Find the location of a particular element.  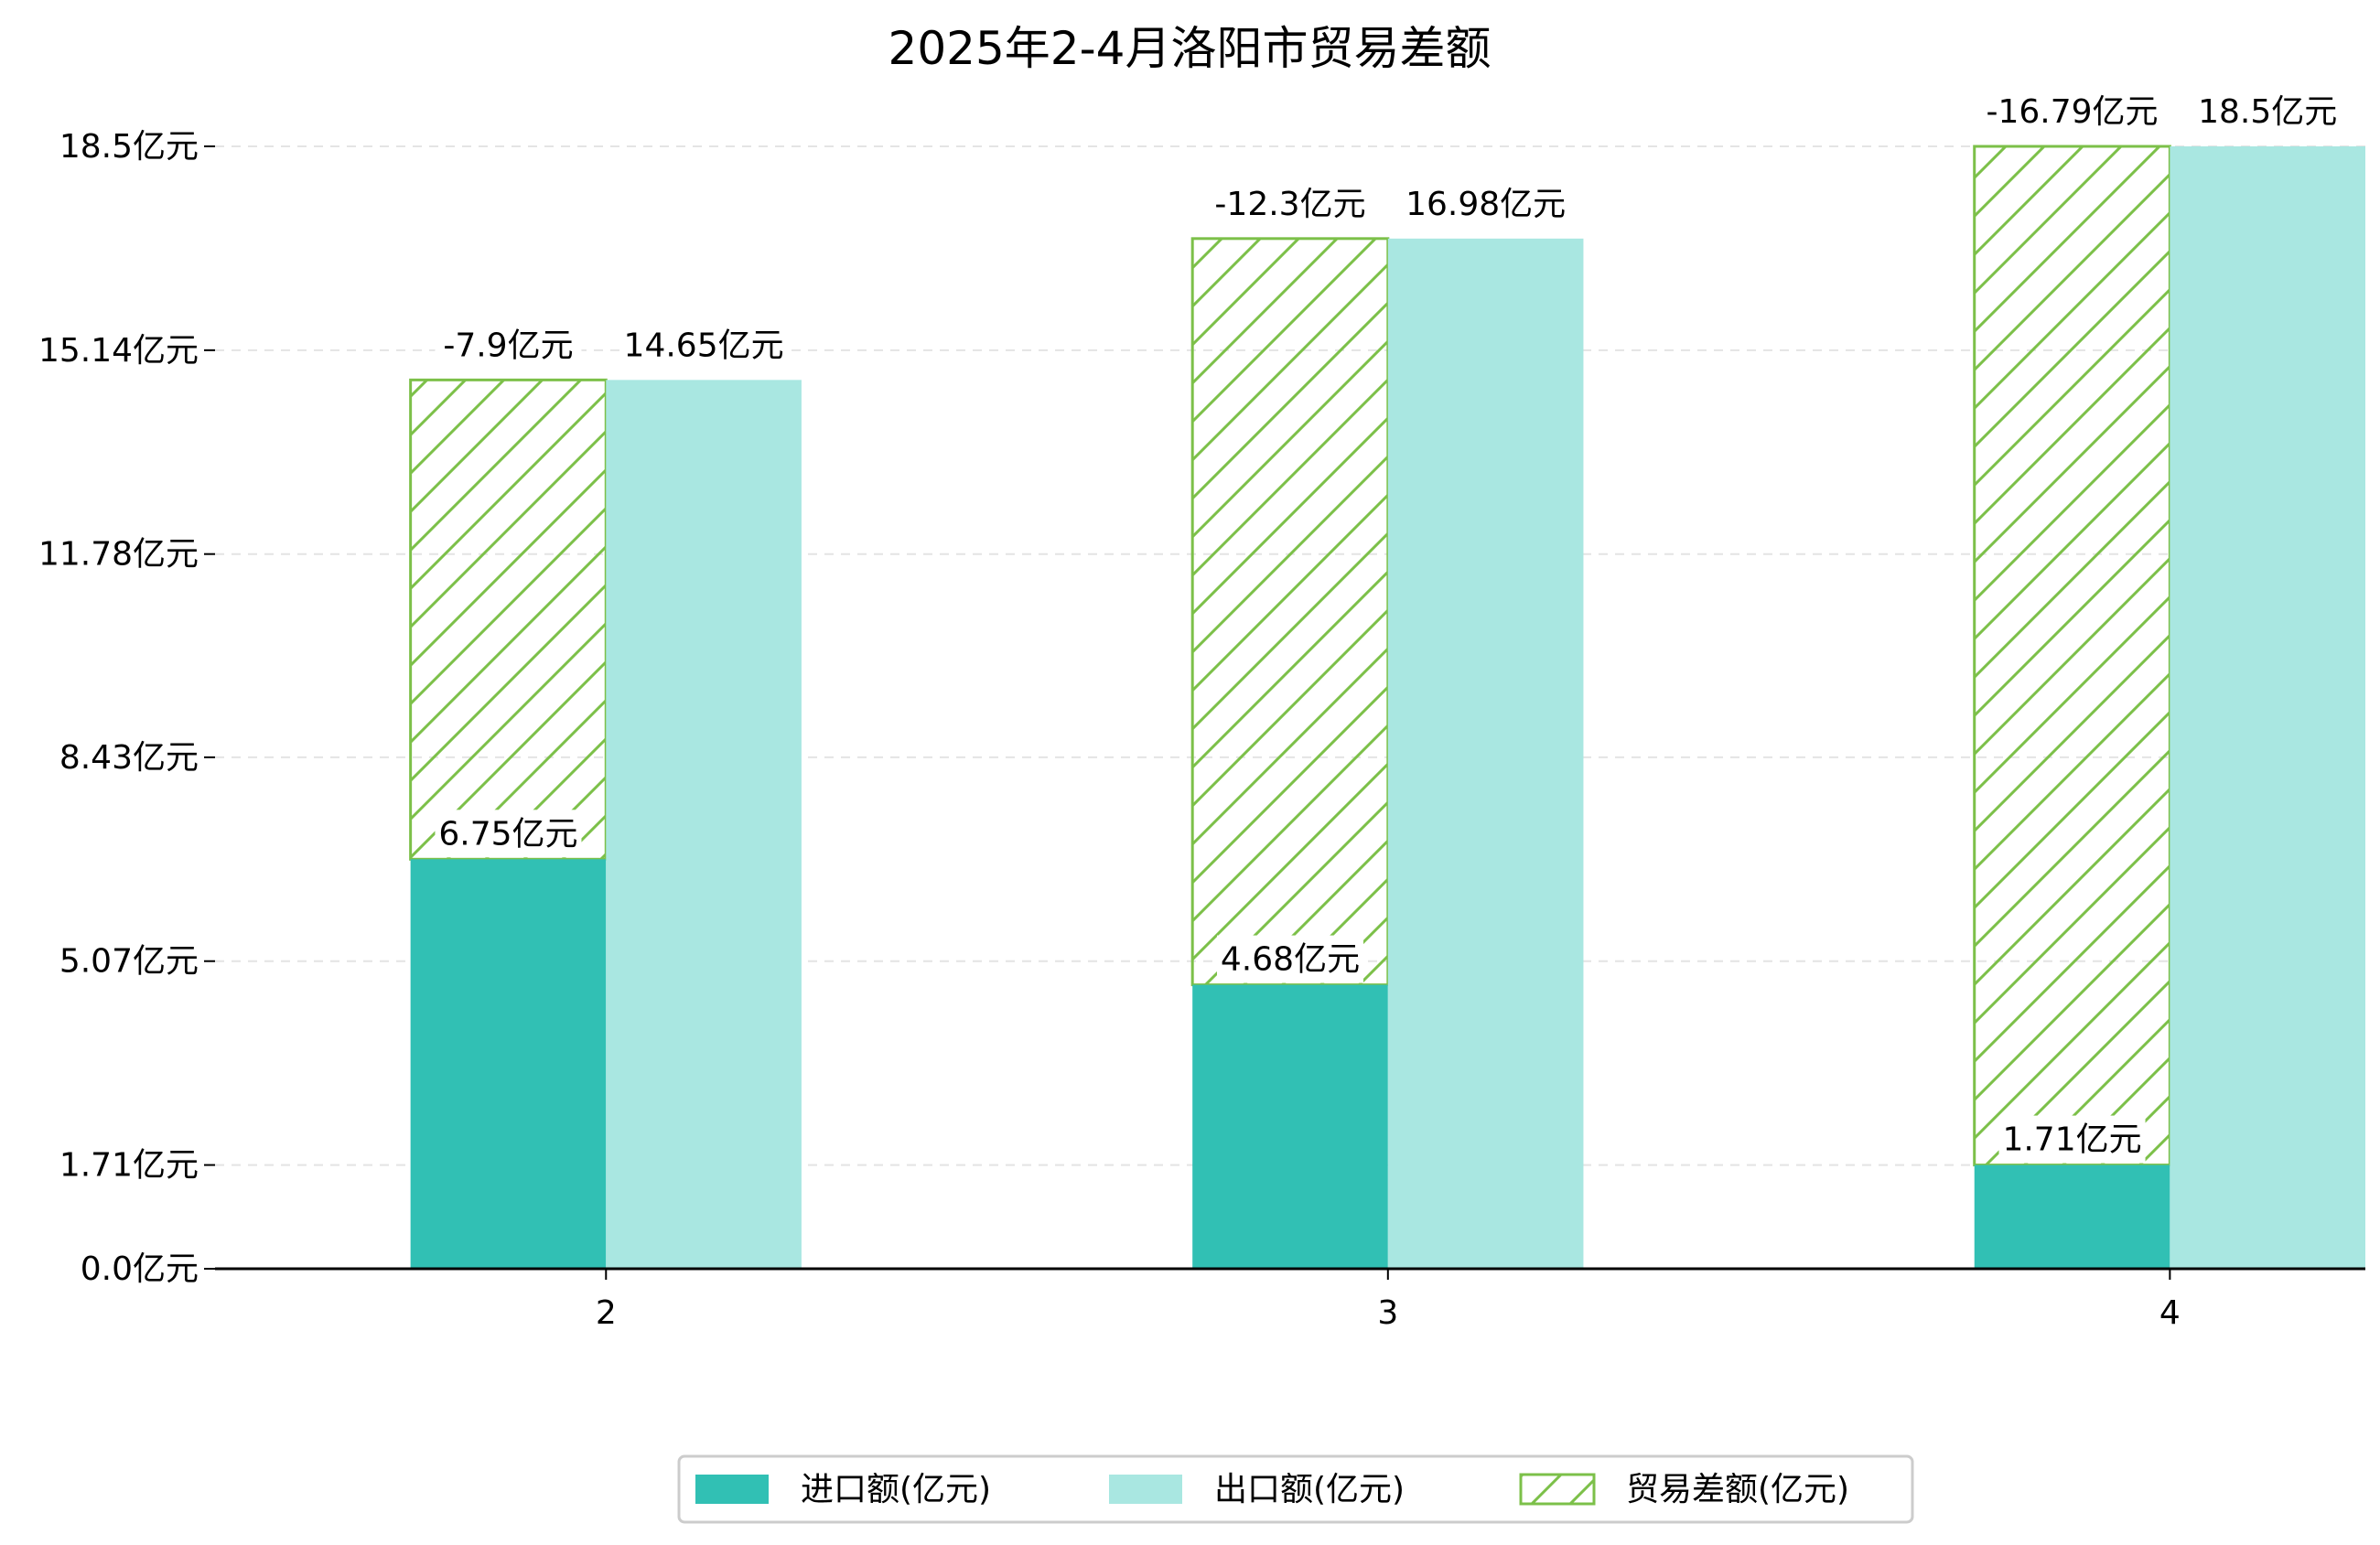

label-import: 6.75亿元 is located at coordinates (507, 834).